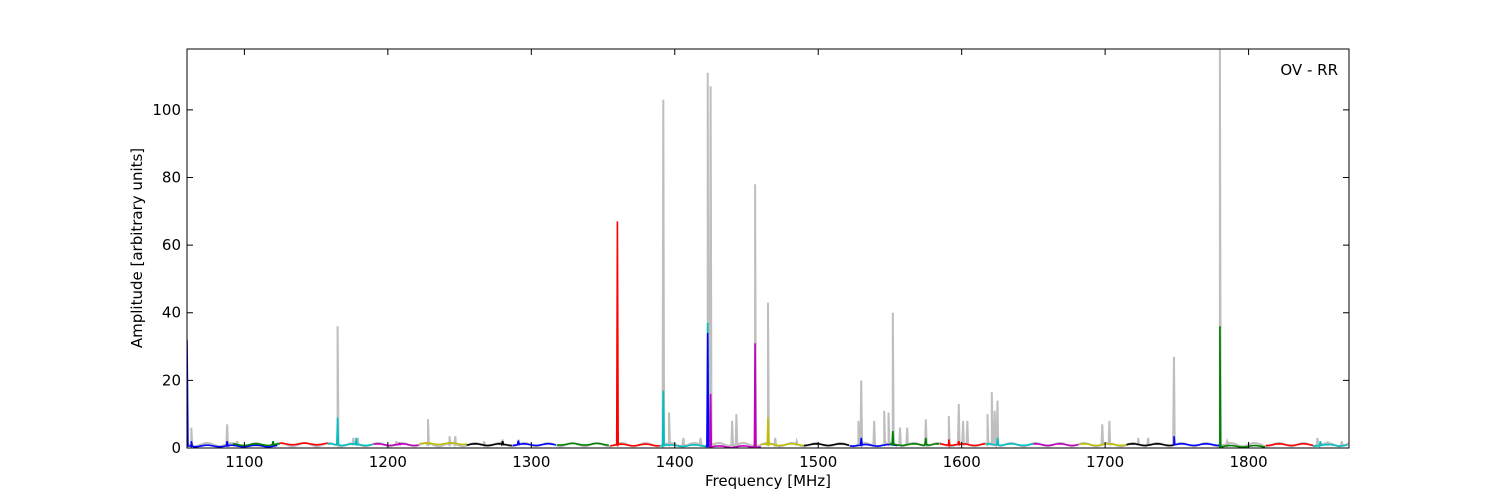  Describe the element at coordinates (1105, 462) in the screenshot. I see `x-tick-label: 1700` at that location.